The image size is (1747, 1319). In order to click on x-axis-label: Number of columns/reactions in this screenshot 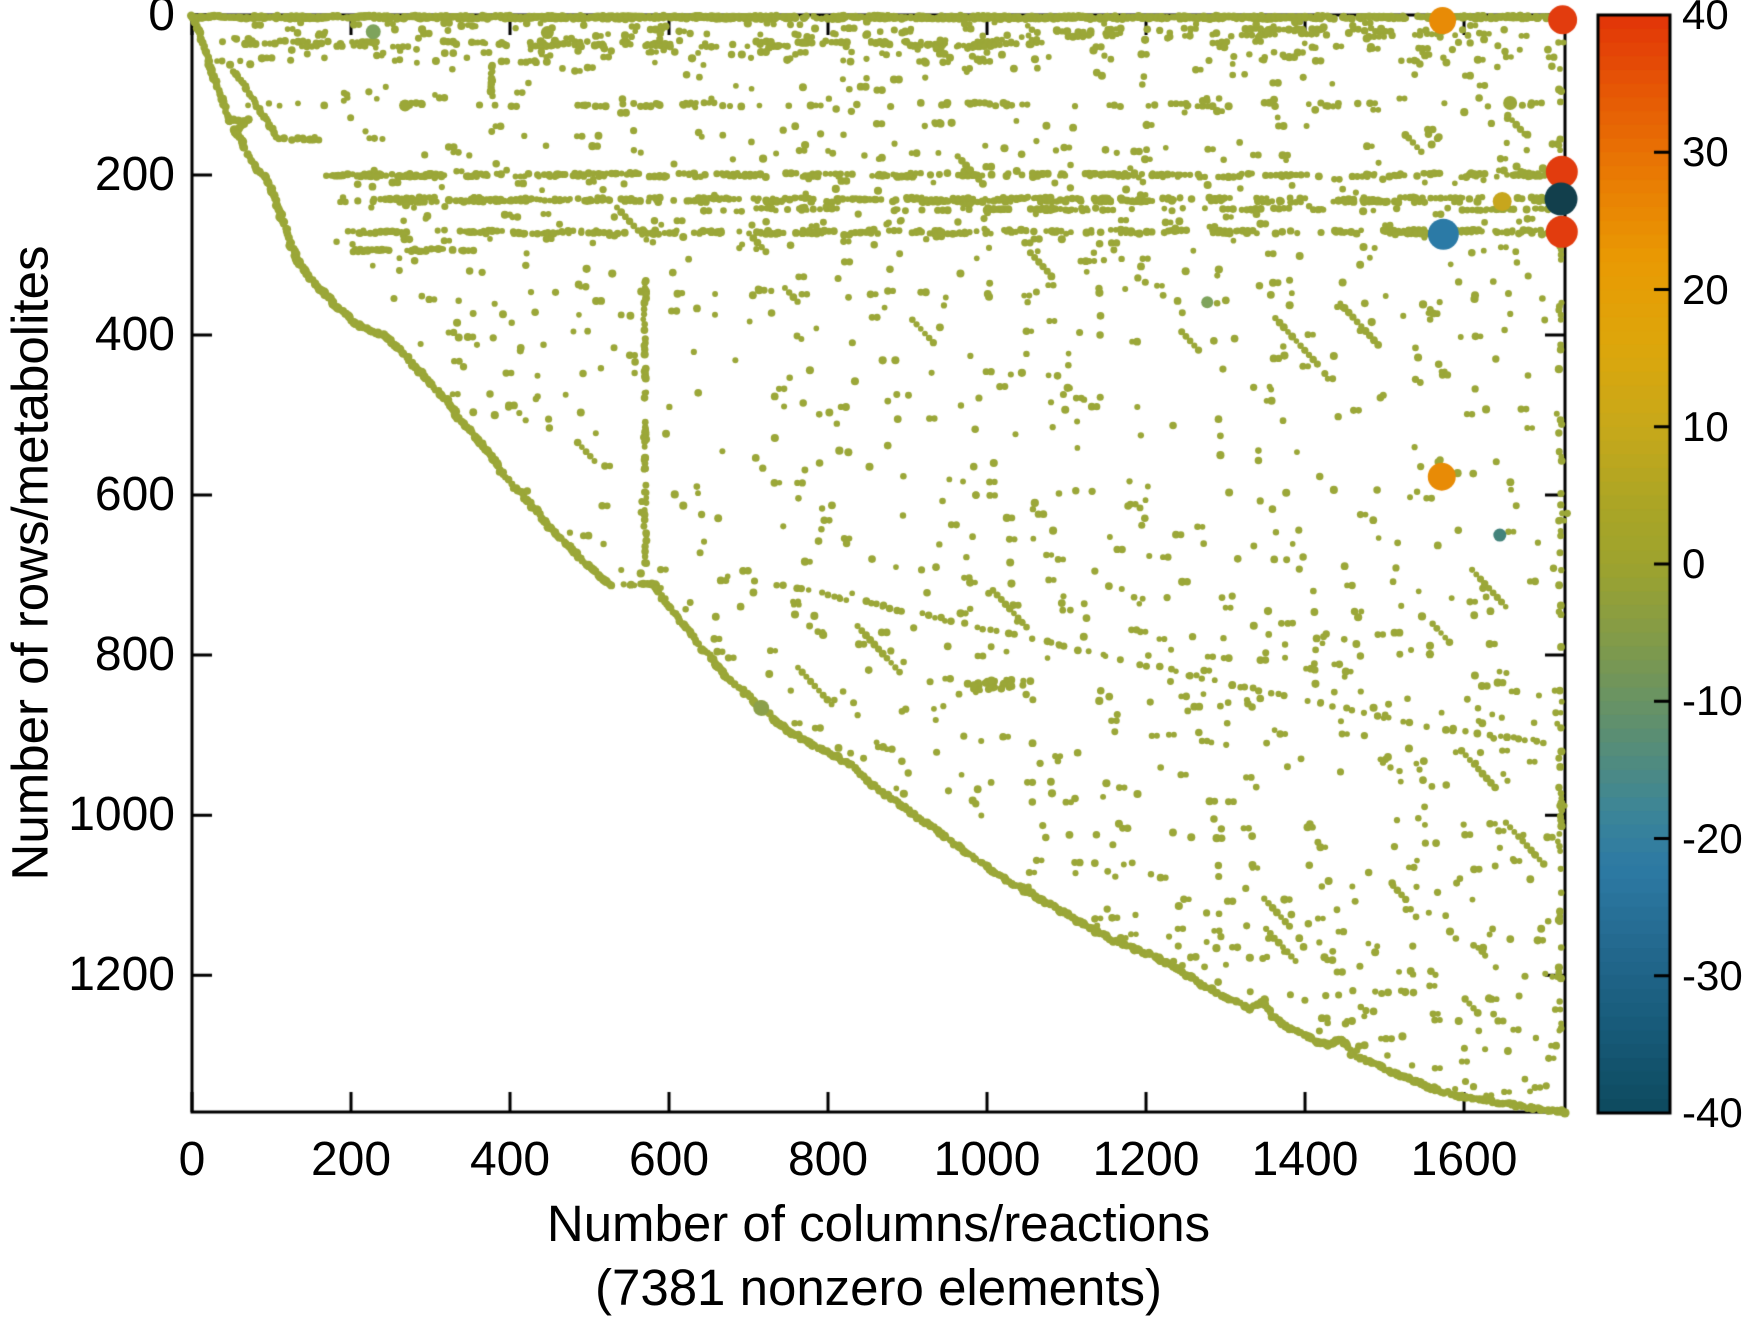, I will do `click(878, 1223)`.